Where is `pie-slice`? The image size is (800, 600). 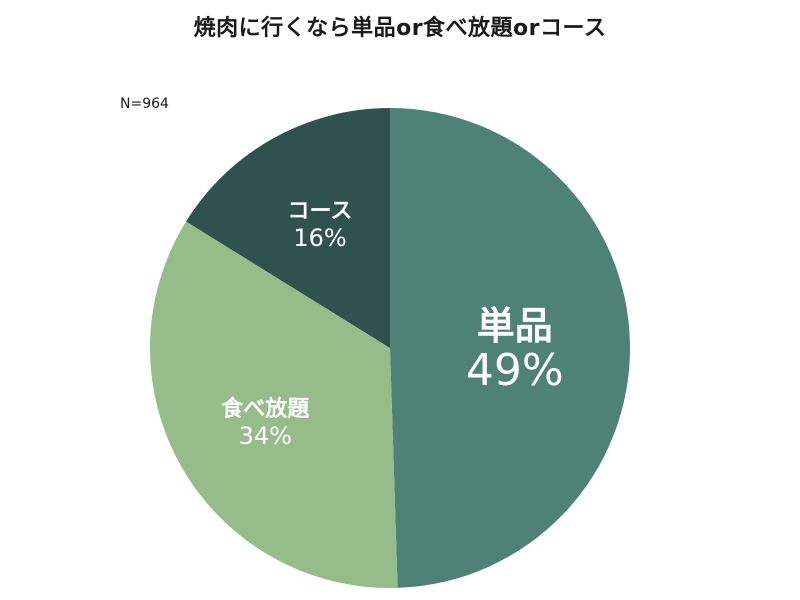 pie-slice is located at coordinates (288, 228).